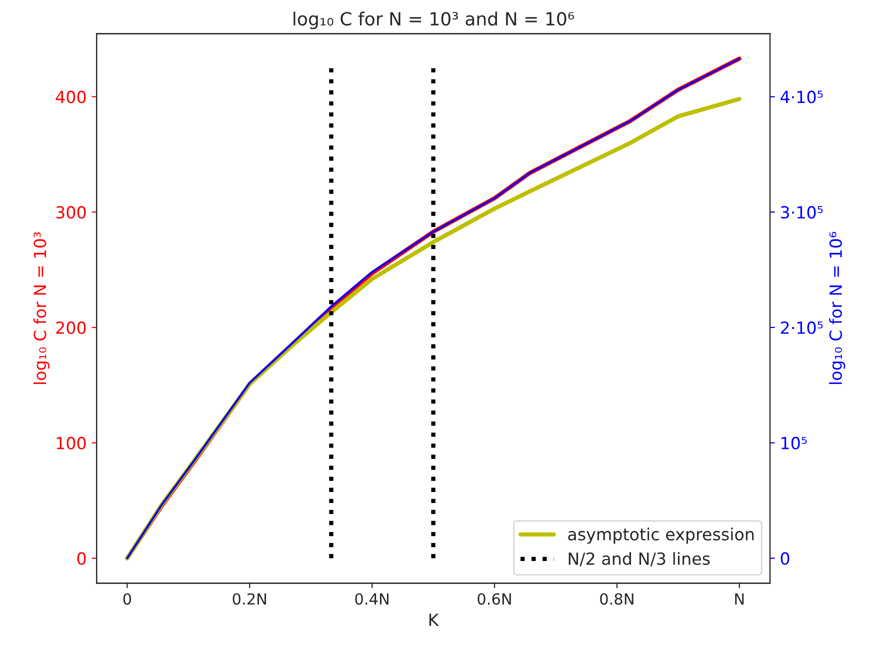 This screenshot has height=648, width=878. What do you see at coordinates (739, 599) in the screenshot?
I see `x-tick-label: N` at bounding box center [739, 599].